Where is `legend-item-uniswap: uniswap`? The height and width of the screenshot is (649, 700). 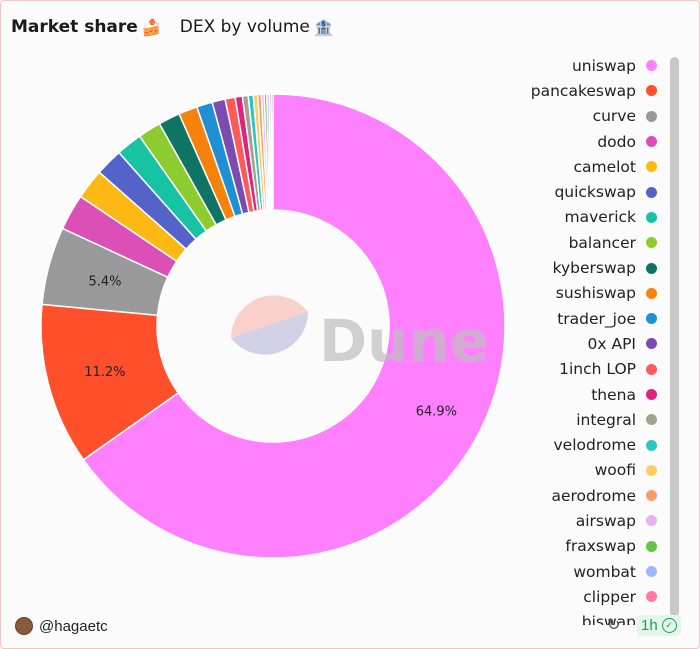
legend-item-uniswap: uniswap is located at coordinates (591, 65).